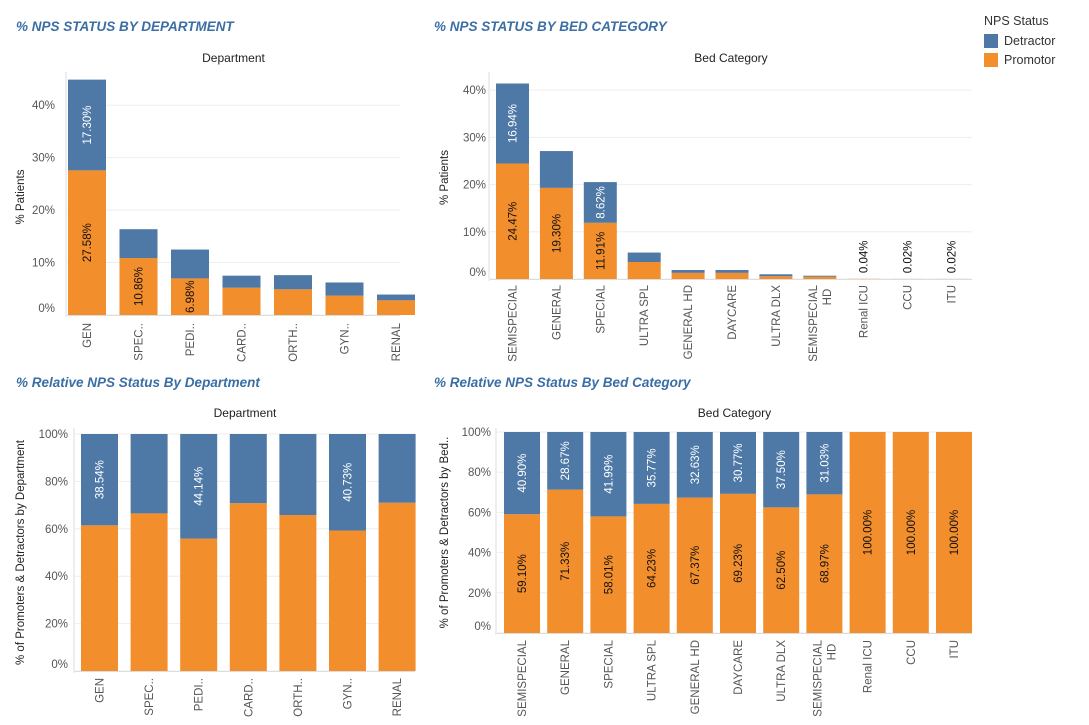 The width and height of the screenshot is (1089, 725). What do you see at coordinates (56, 530) in the screenshot?
I see `chart3-y-tick-label: 60%` at bounding box center [56, 530].